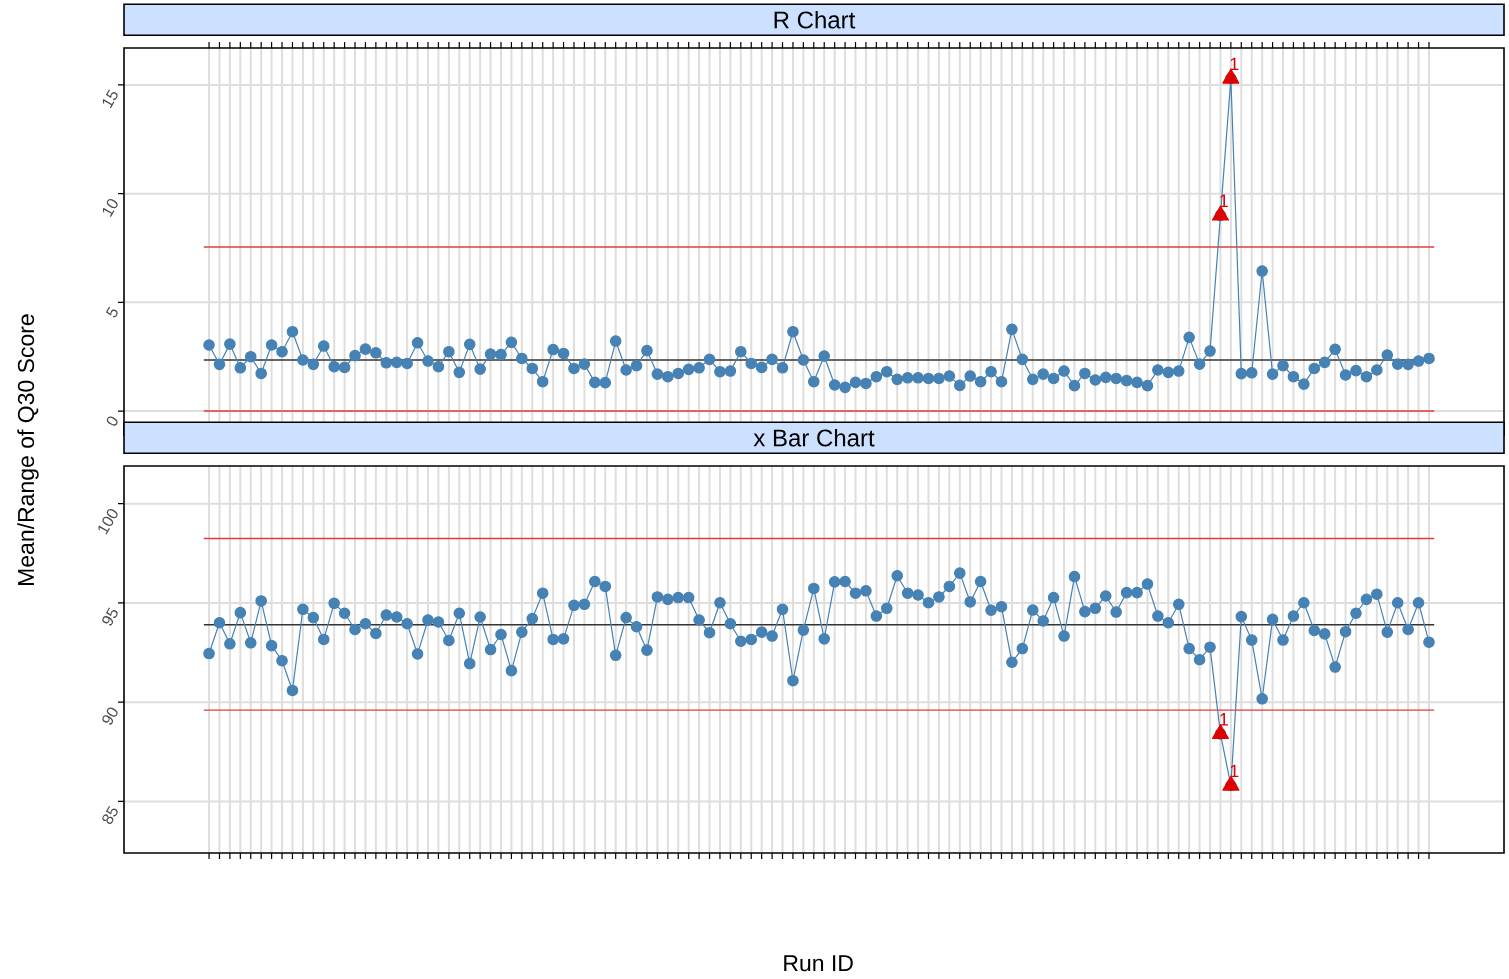 This screenshot has height=979, width=1509. What do you see at coordinates (110, 716) in the screenshot?
I see `y-tick-label: 90` at bounding box center [110, 716].